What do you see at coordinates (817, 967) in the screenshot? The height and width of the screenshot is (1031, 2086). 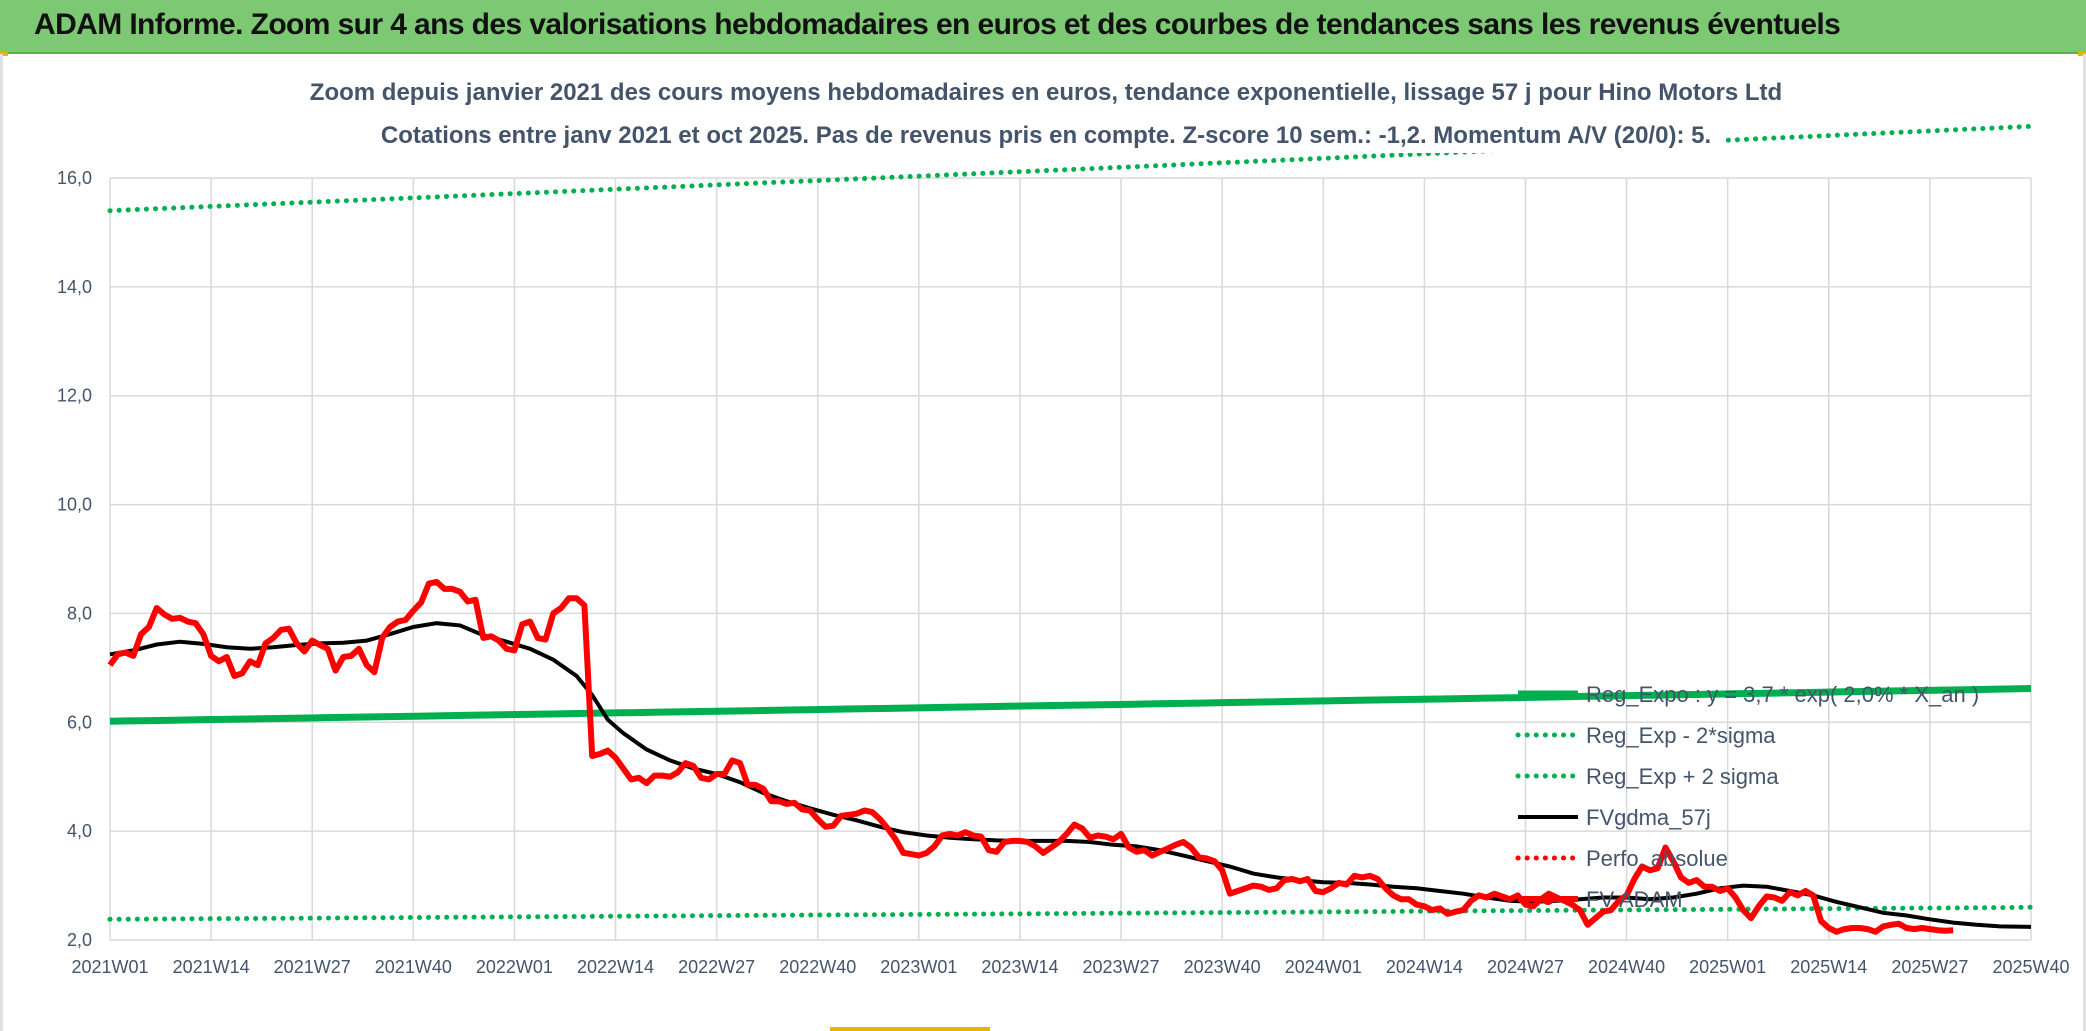 I see `x-tick-label: 2022W40` at bounding box center [817, 967].